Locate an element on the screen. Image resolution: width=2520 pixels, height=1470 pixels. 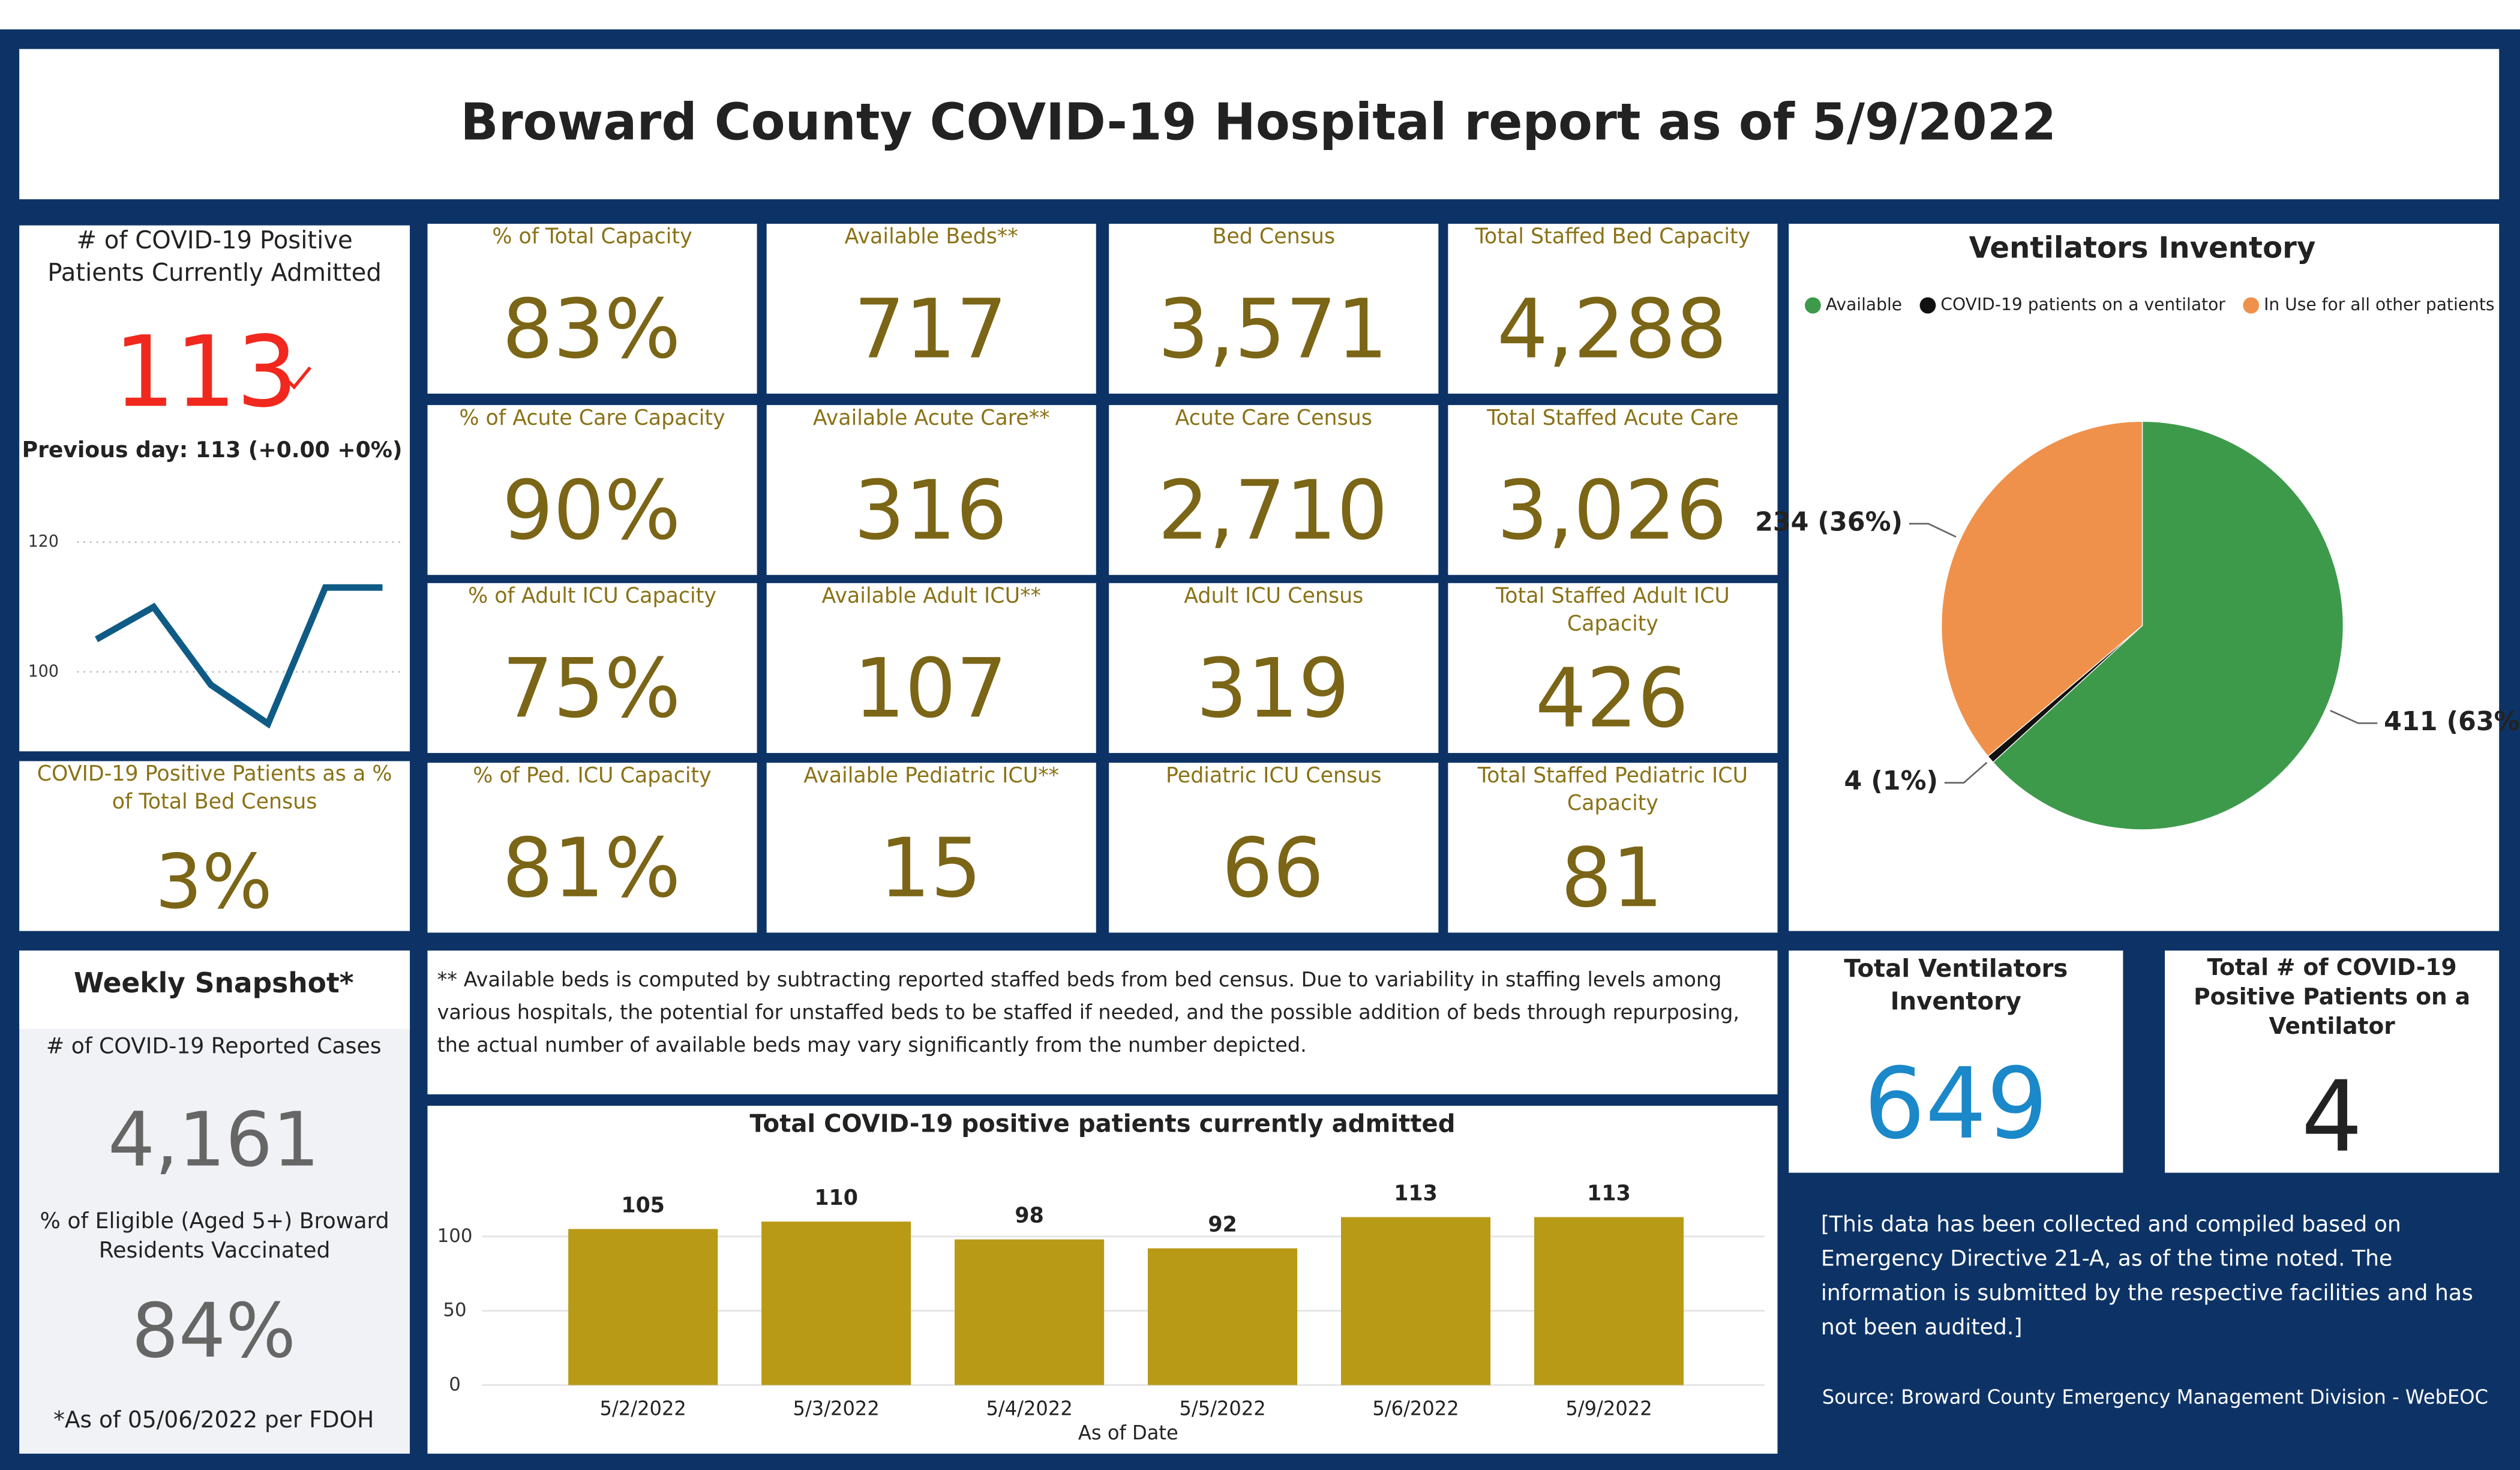
kpi-label-box: % of Ped. ICU Capacity is located at coordinates (592, 776).